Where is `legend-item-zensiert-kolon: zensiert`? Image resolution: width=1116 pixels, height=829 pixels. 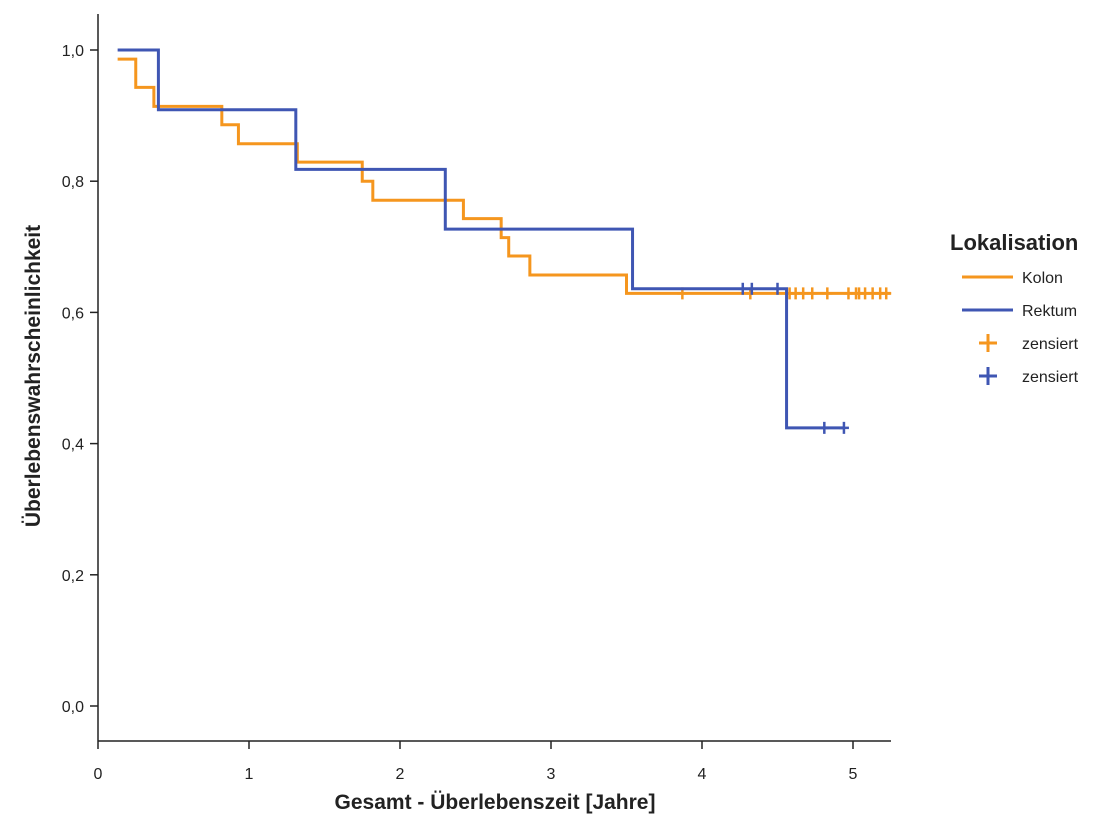 legend-item-zensiert-kolon: zensiert is located at coordinates (1029, 343).